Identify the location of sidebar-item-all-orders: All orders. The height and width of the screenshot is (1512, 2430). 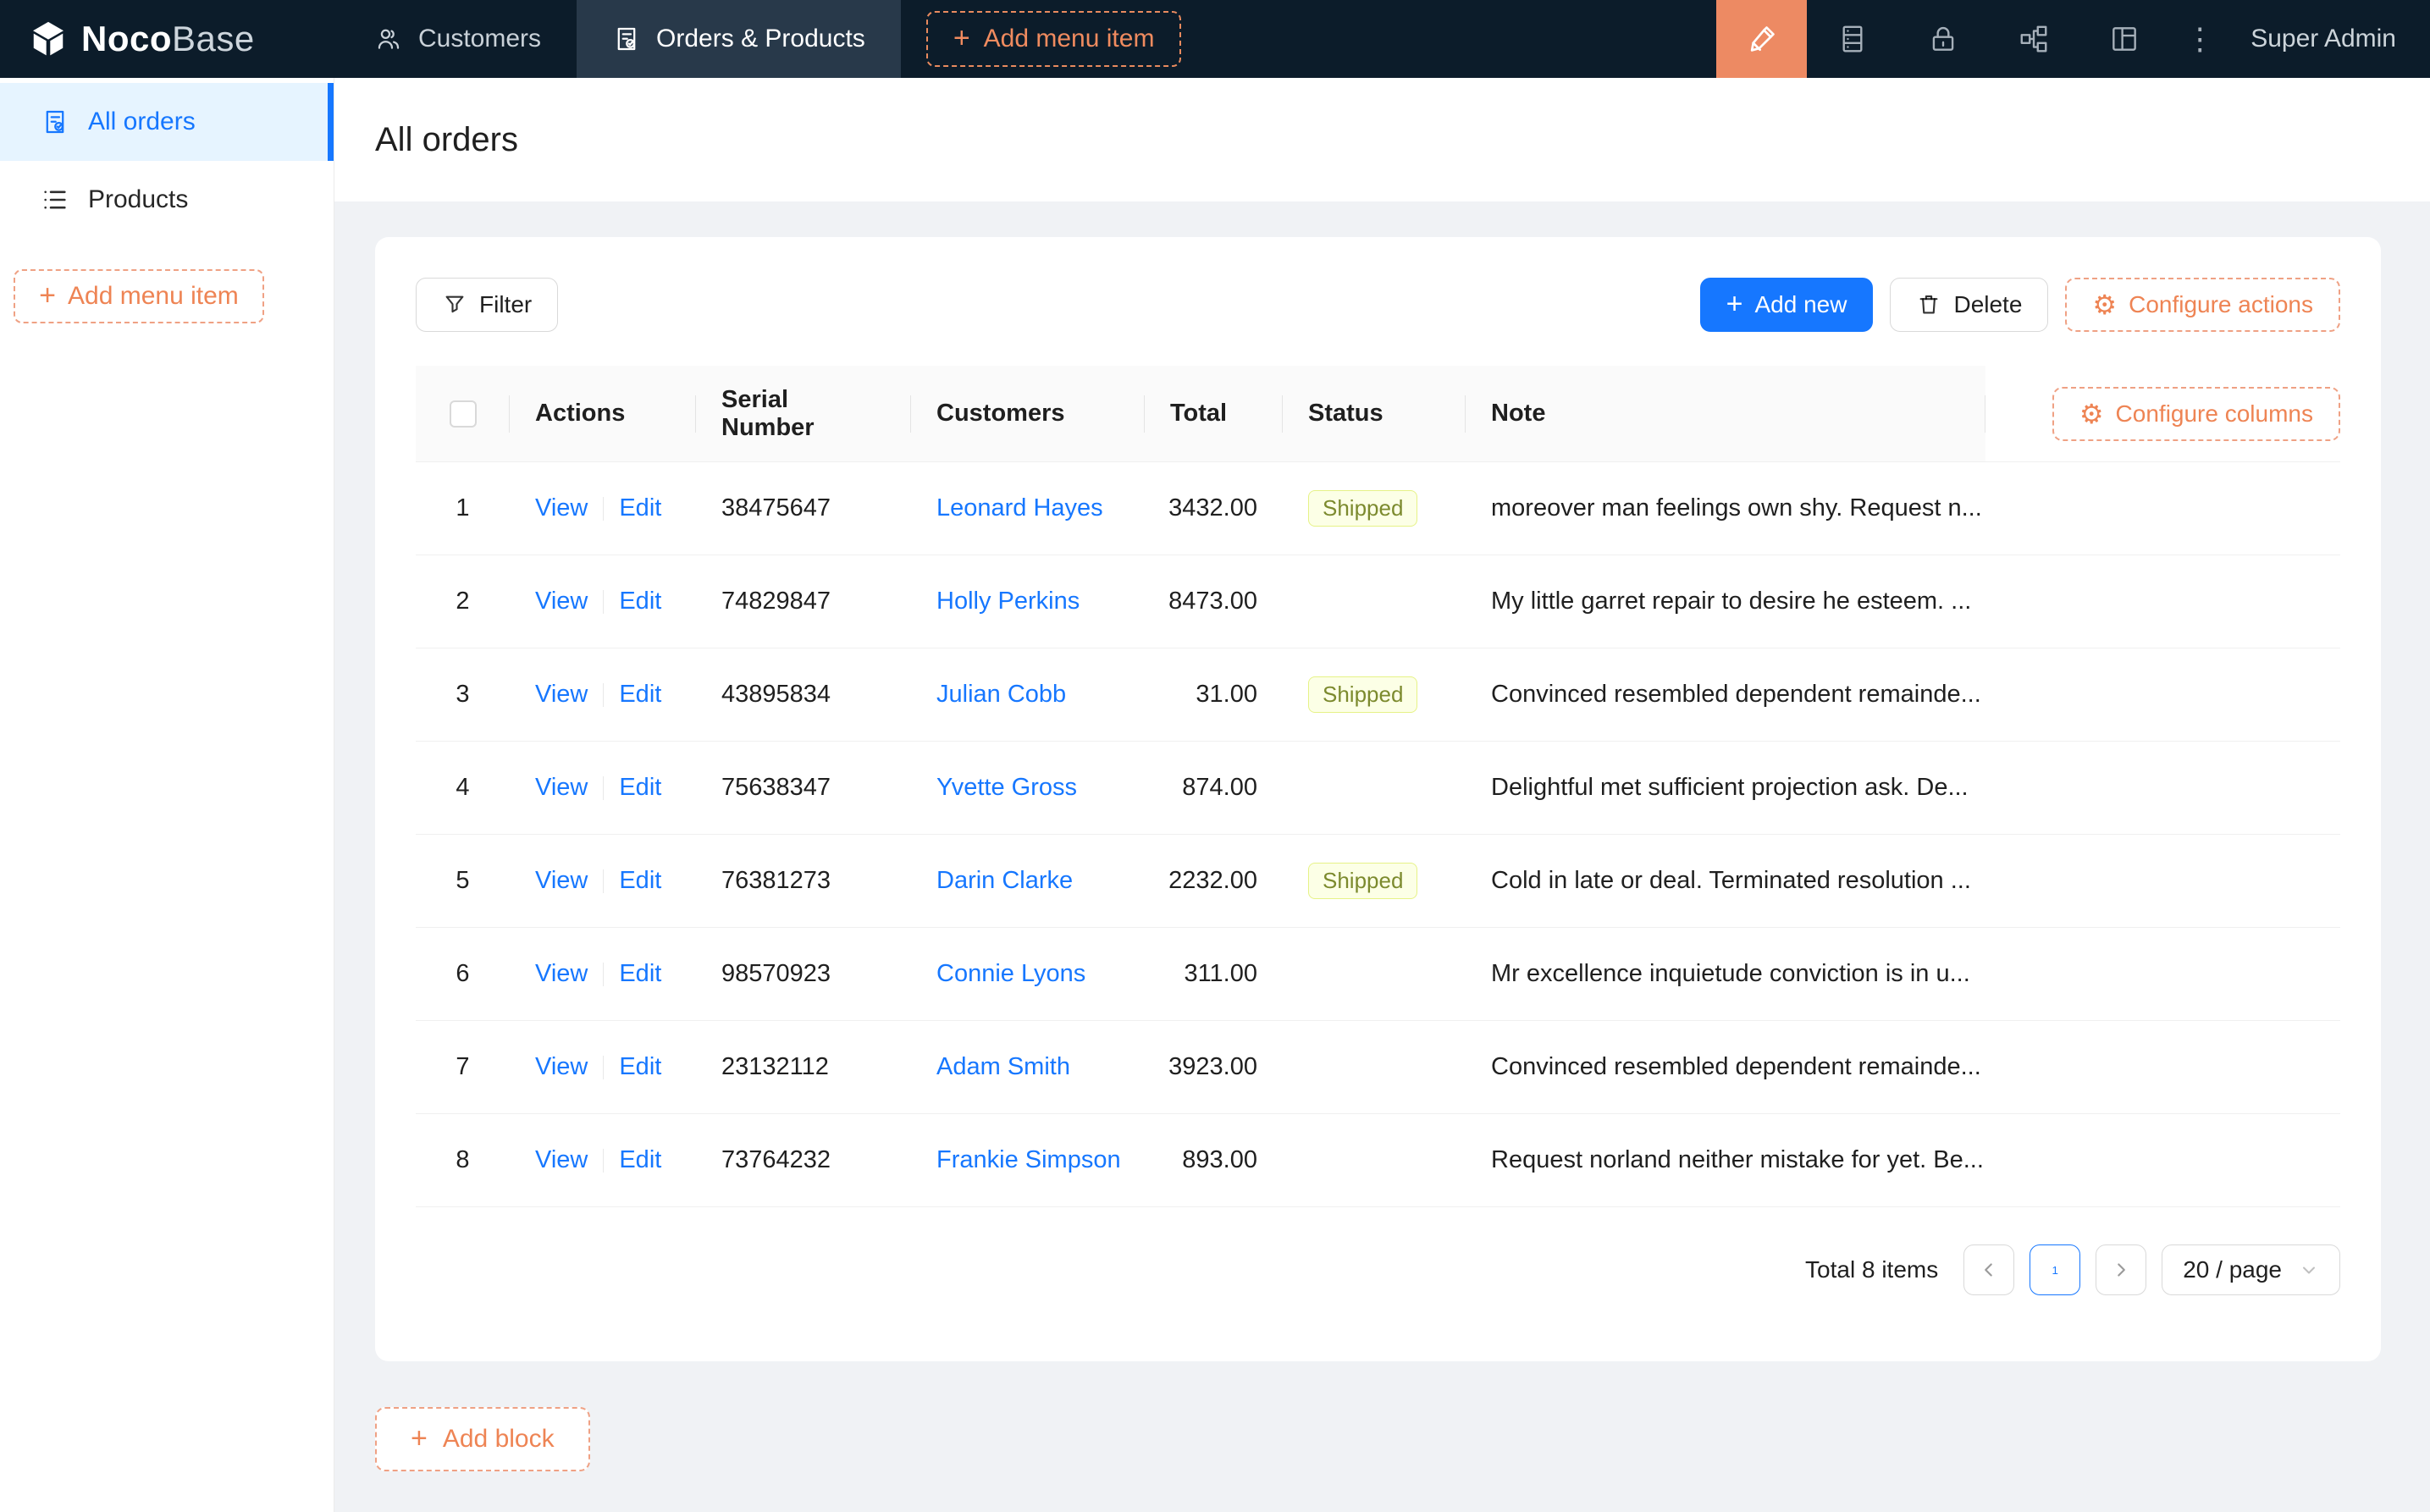
(167, 122).